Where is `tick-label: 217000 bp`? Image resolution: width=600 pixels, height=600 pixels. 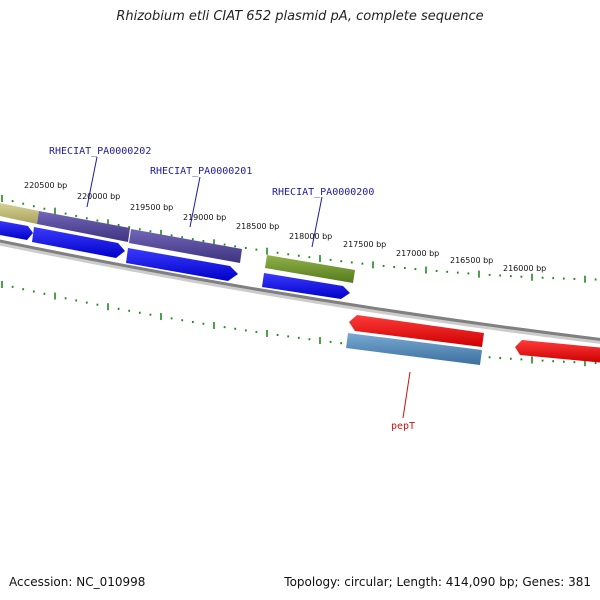 tick-label: 217000 bp is located at coordinates (417, 253).